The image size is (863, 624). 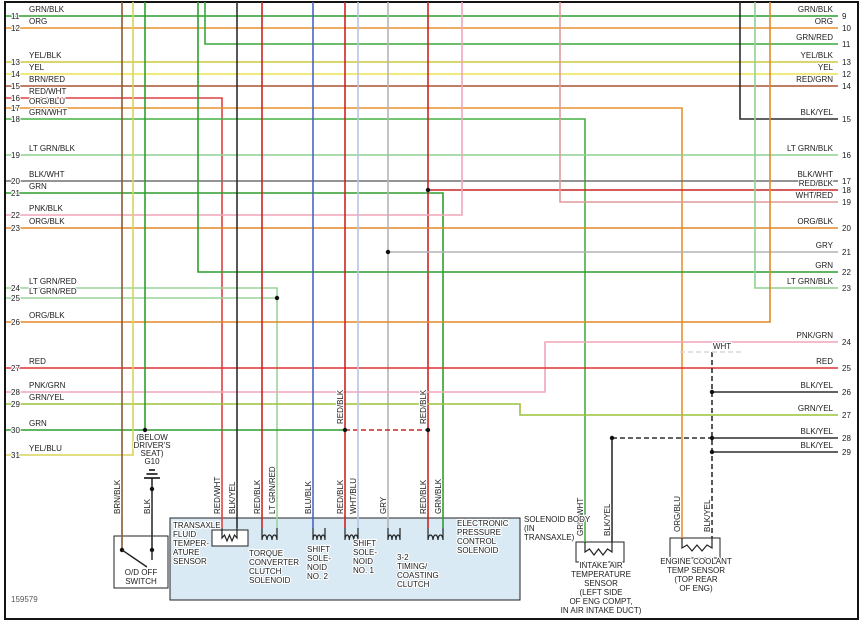 I want to click on transaxle-sensor-label: TRANSAXLE, so click(x=197, y=525).